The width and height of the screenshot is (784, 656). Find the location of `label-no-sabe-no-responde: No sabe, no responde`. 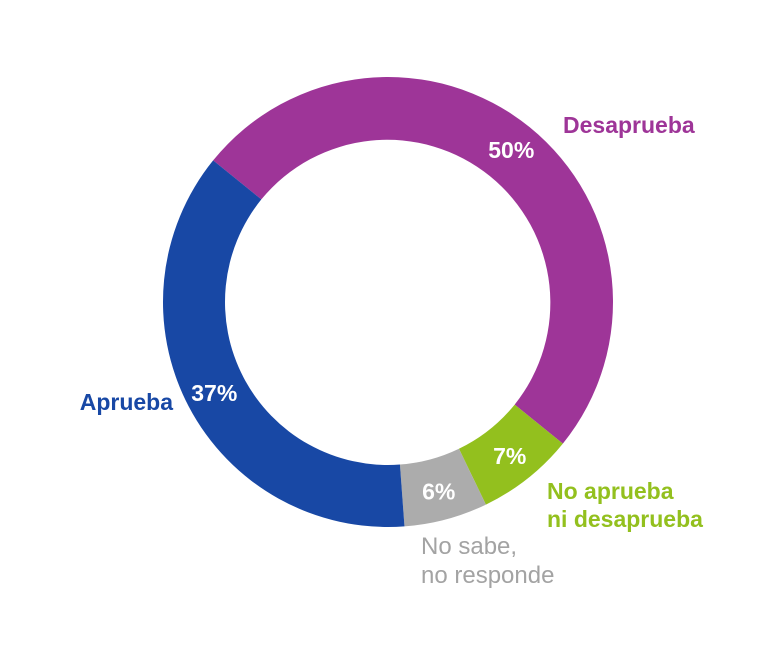

label-no-sabe-no-responde: No sabe, no responde is located at coordinates (487, 561).